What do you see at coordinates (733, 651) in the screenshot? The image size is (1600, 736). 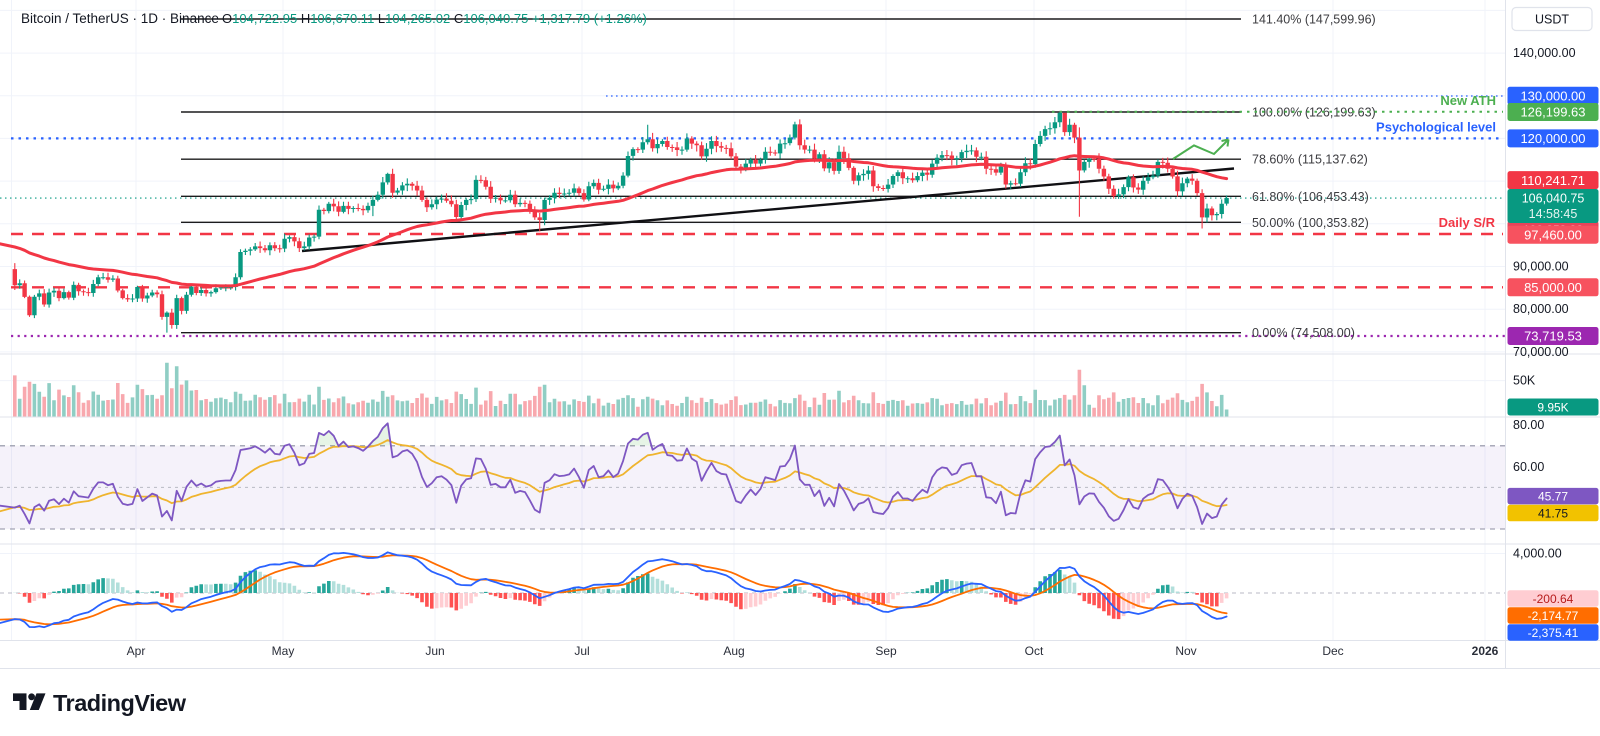 I see `svg-text: Aug` at bounding box center [733, 651].